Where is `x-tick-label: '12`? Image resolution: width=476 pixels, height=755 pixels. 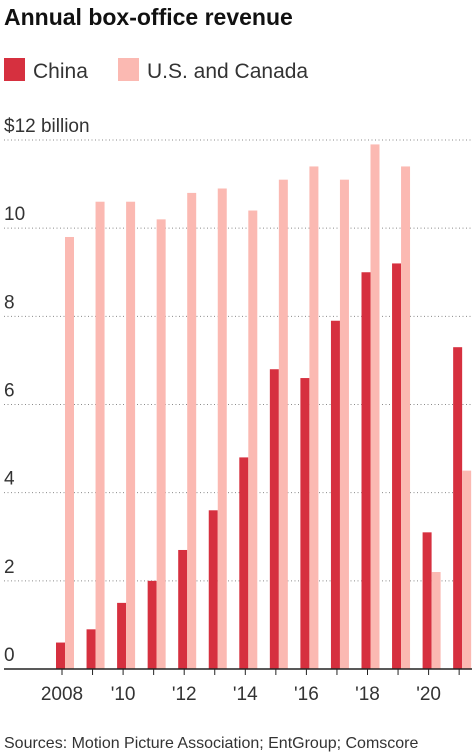
x-tick-label: '12 is located at coordinates (184, 694).